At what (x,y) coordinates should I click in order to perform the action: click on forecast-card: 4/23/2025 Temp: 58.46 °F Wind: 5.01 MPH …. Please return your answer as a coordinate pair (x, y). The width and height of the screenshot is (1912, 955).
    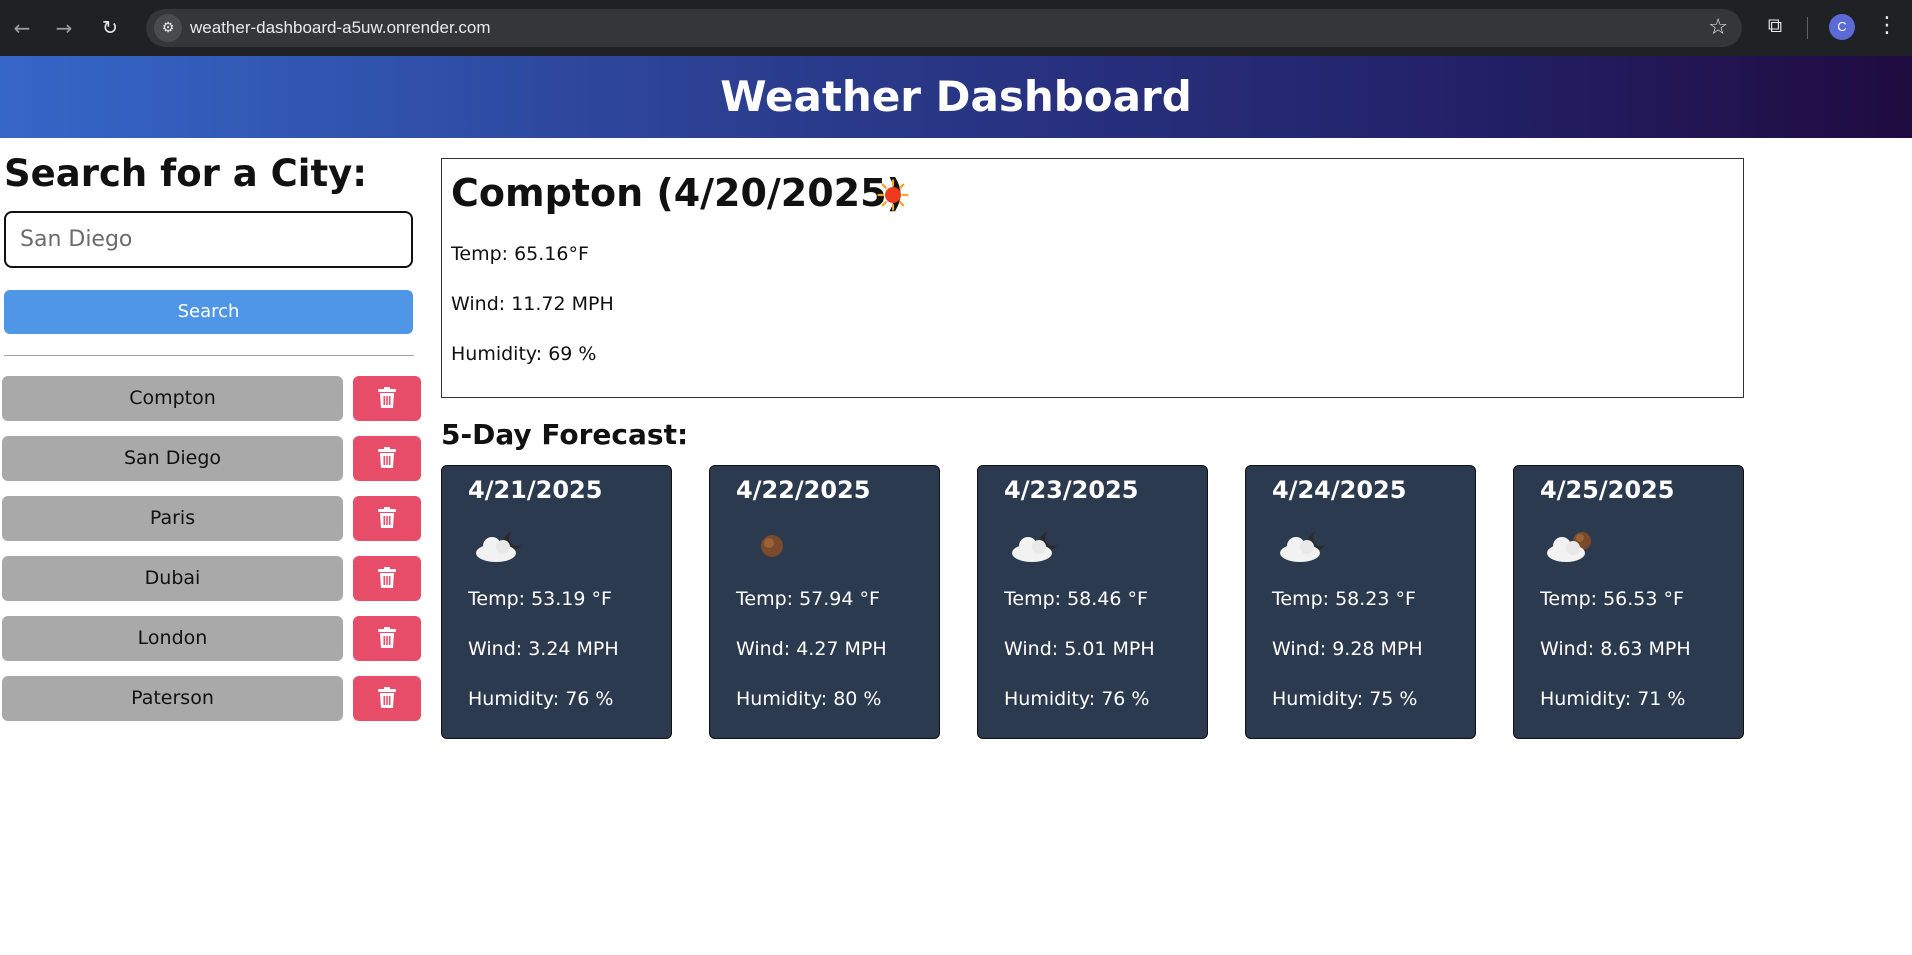
    Looking at the image, I should click on (1092, 602).